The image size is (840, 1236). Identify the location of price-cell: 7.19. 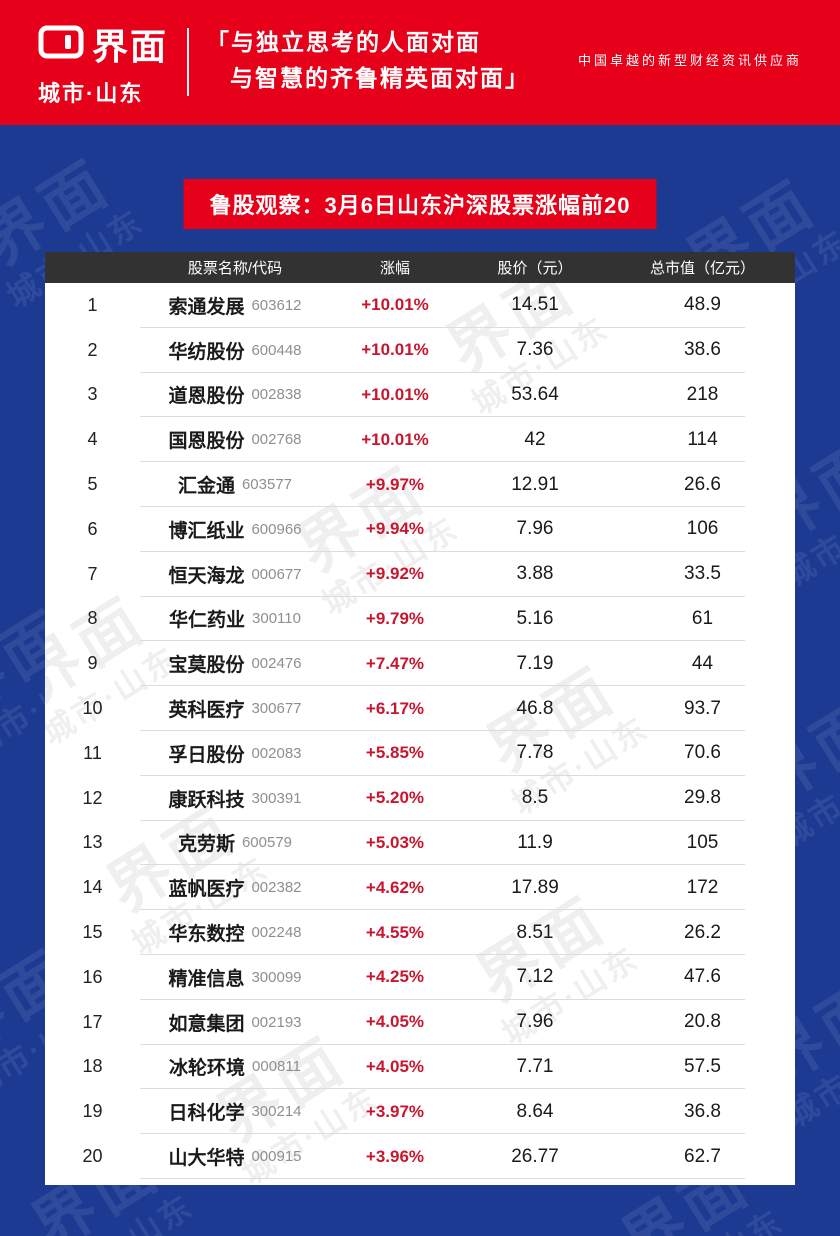
(535, 663).